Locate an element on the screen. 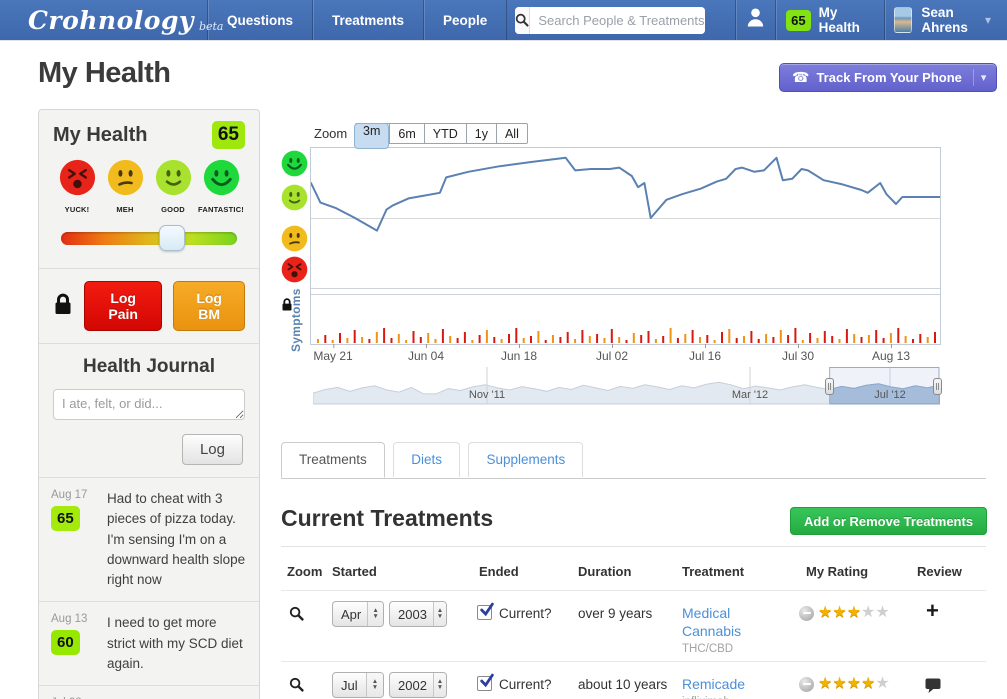  nav-questions: Questions is located at coordinates (259, 20).